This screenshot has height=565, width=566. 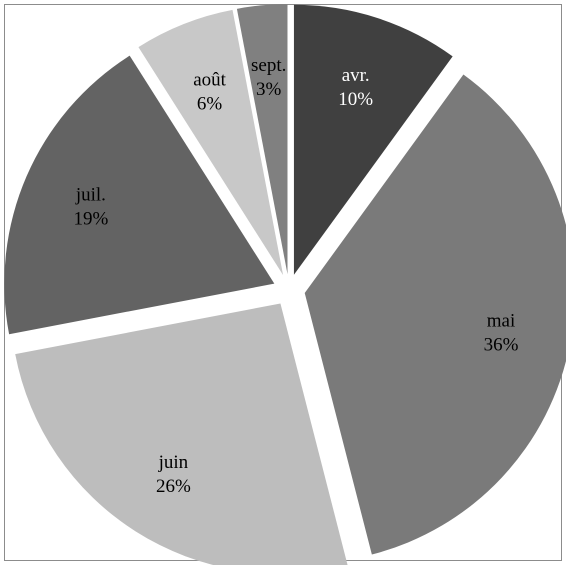 What do you see at coordinates (269, 89) in the screenshot?
I see `slice-percent-sept: 3%` at bounding box center [269, 89].